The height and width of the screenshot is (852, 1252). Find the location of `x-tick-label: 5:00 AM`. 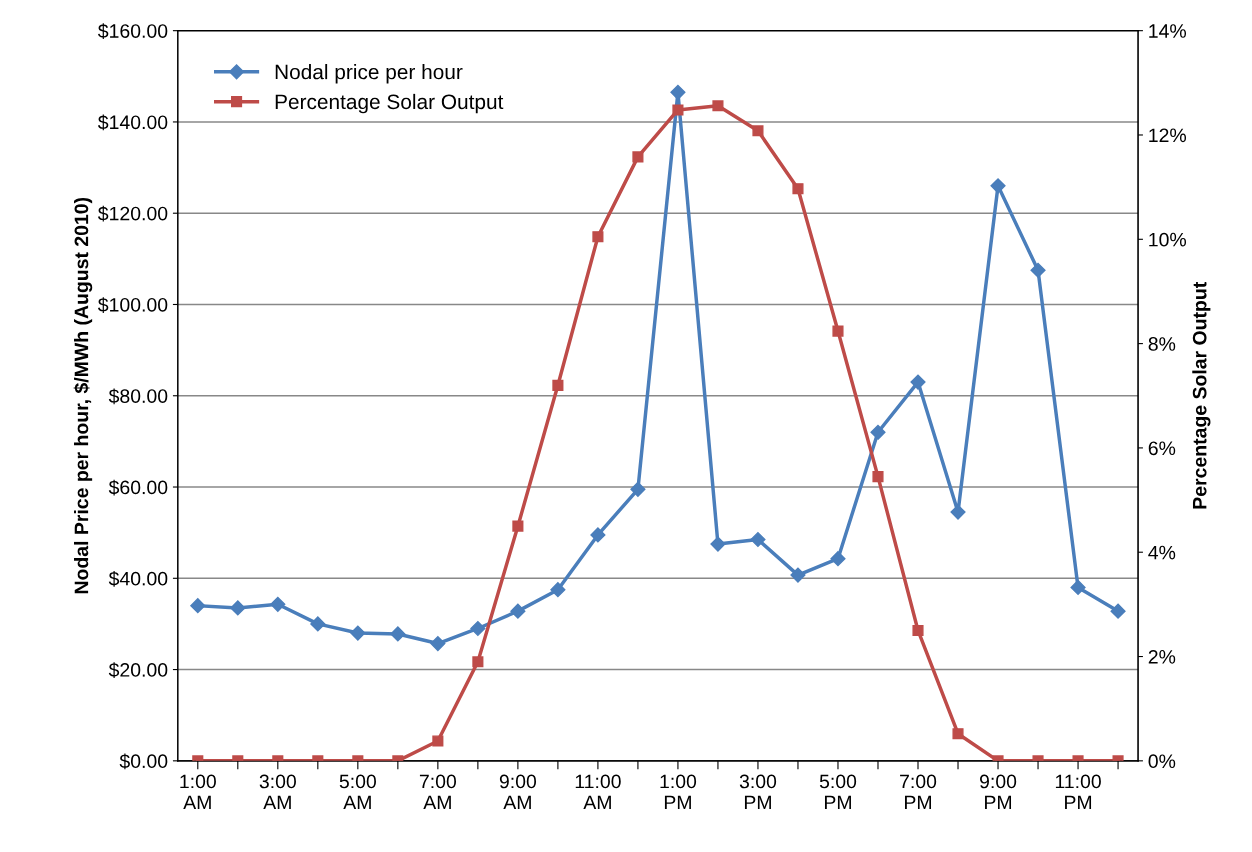

x-tick-label: 5:00 AM is located at coordinates (357, 792).